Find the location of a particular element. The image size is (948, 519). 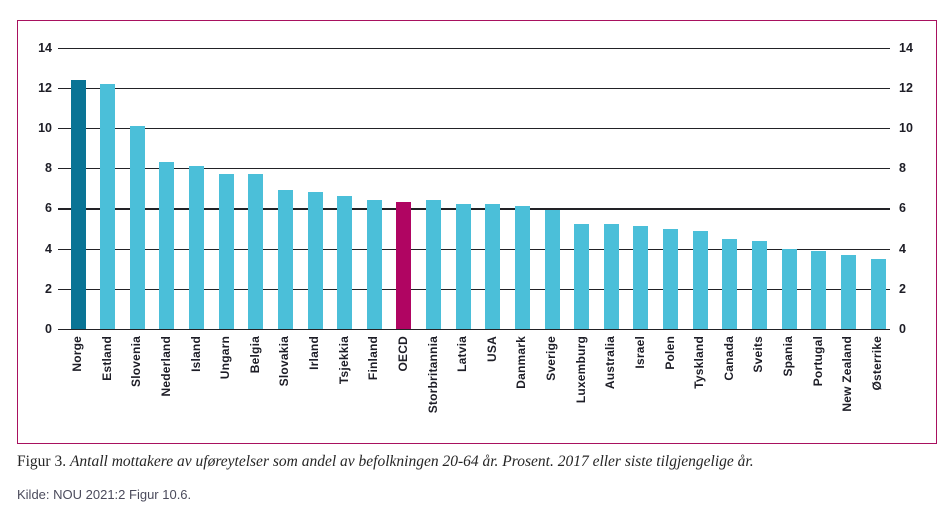

x-axis-label: New Zealand is located at coordinates (847, 374).